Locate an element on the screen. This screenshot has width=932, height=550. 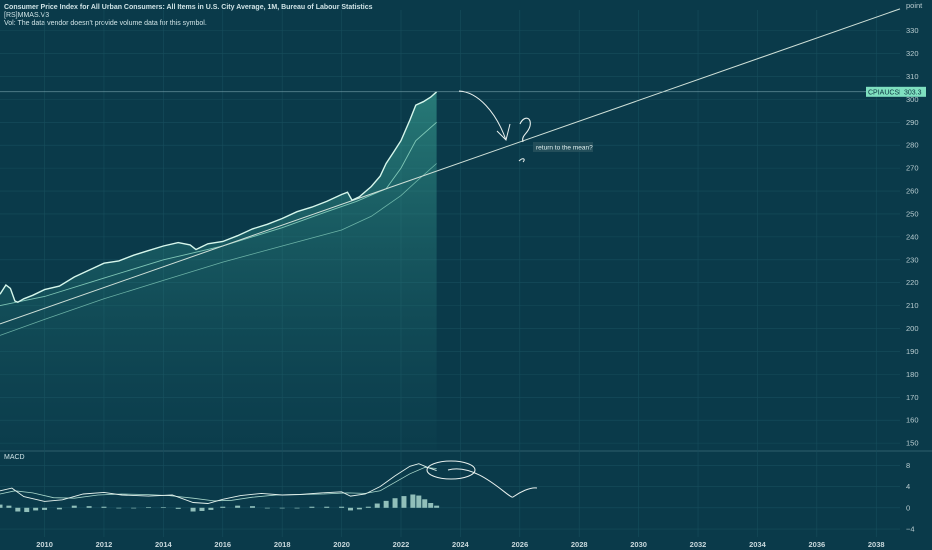
time-axis-tick: 2030 is located at coordinates (638, 544).